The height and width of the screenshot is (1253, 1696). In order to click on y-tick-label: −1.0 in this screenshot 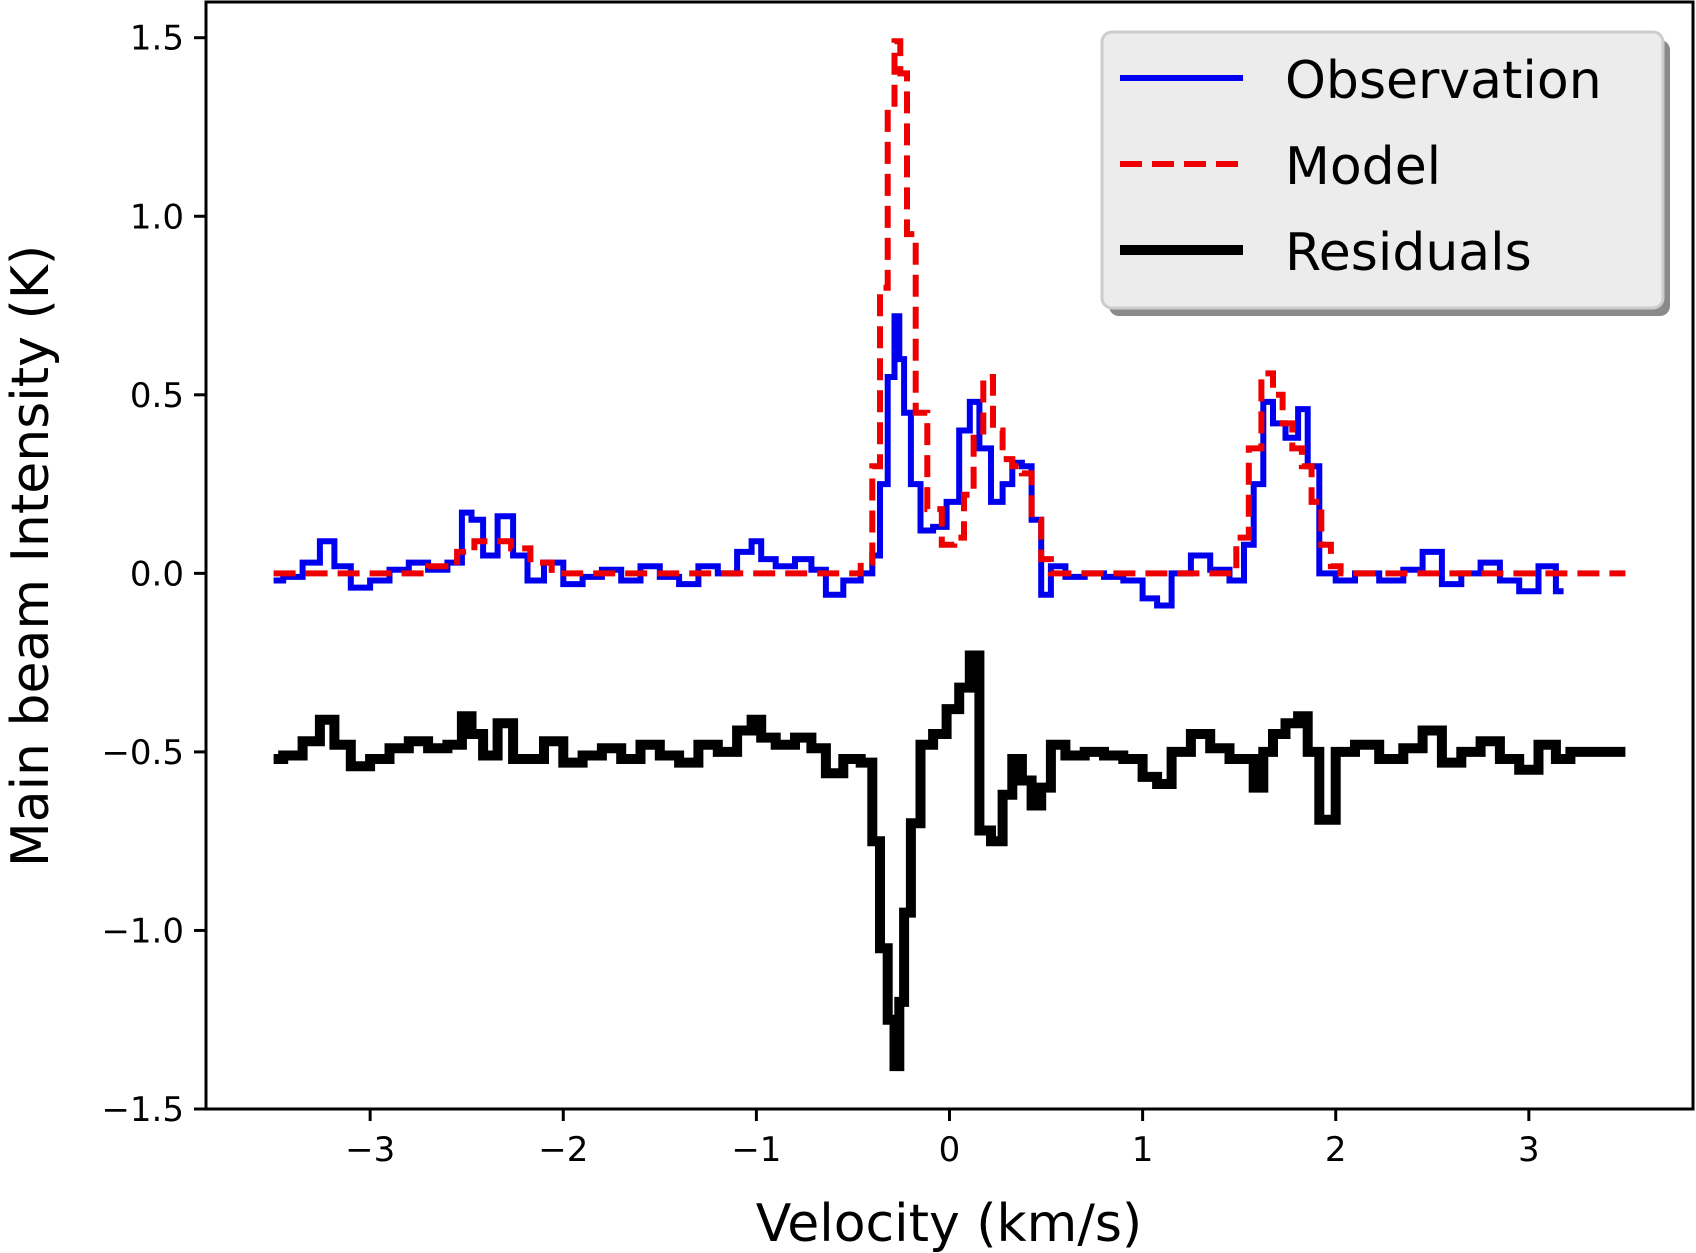, I will do `click(142, 931)`.